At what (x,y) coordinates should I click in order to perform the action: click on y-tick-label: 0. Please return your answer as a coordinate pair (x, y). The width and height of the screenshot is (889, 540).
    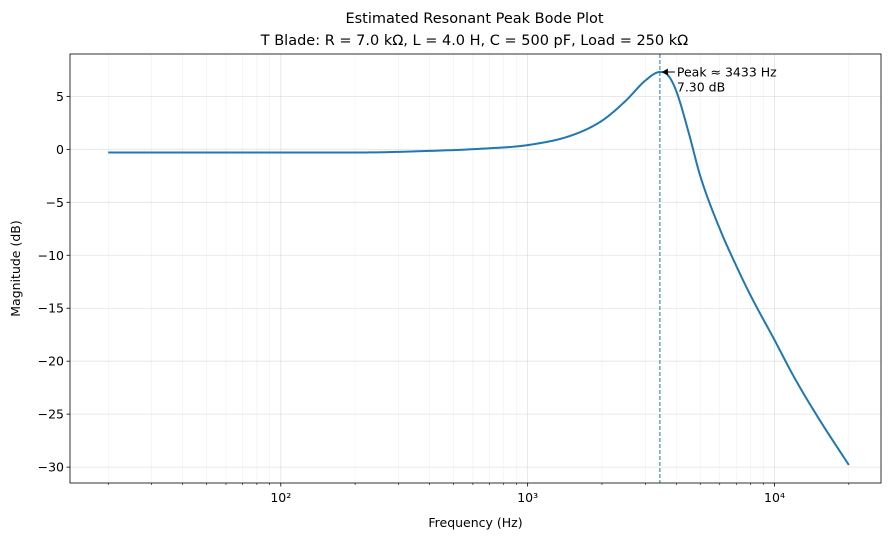
    Looking at the image, I should click on (60, 149).